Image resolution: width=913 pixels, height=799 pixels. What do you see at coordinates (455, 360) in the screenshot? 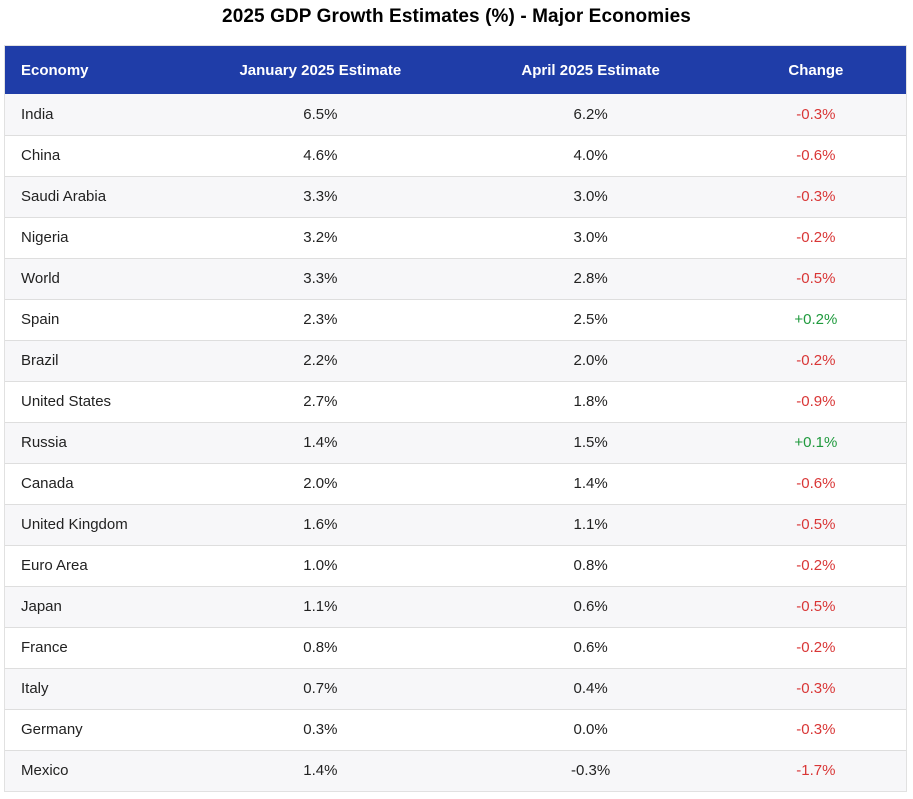
I see `table-row: Brazil 2.2% 2.0% -0.2%` at bounding box center [455, 360].